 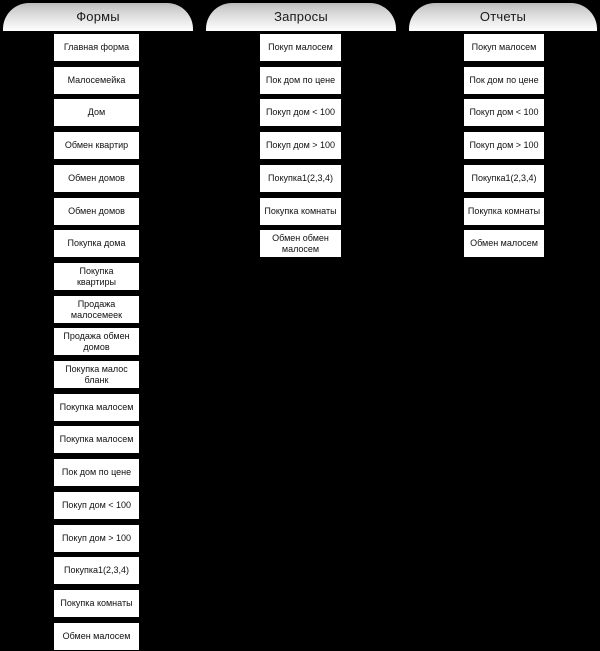 I want to click on node-label: Продажа обмен домов, so click(x=96, y=341).